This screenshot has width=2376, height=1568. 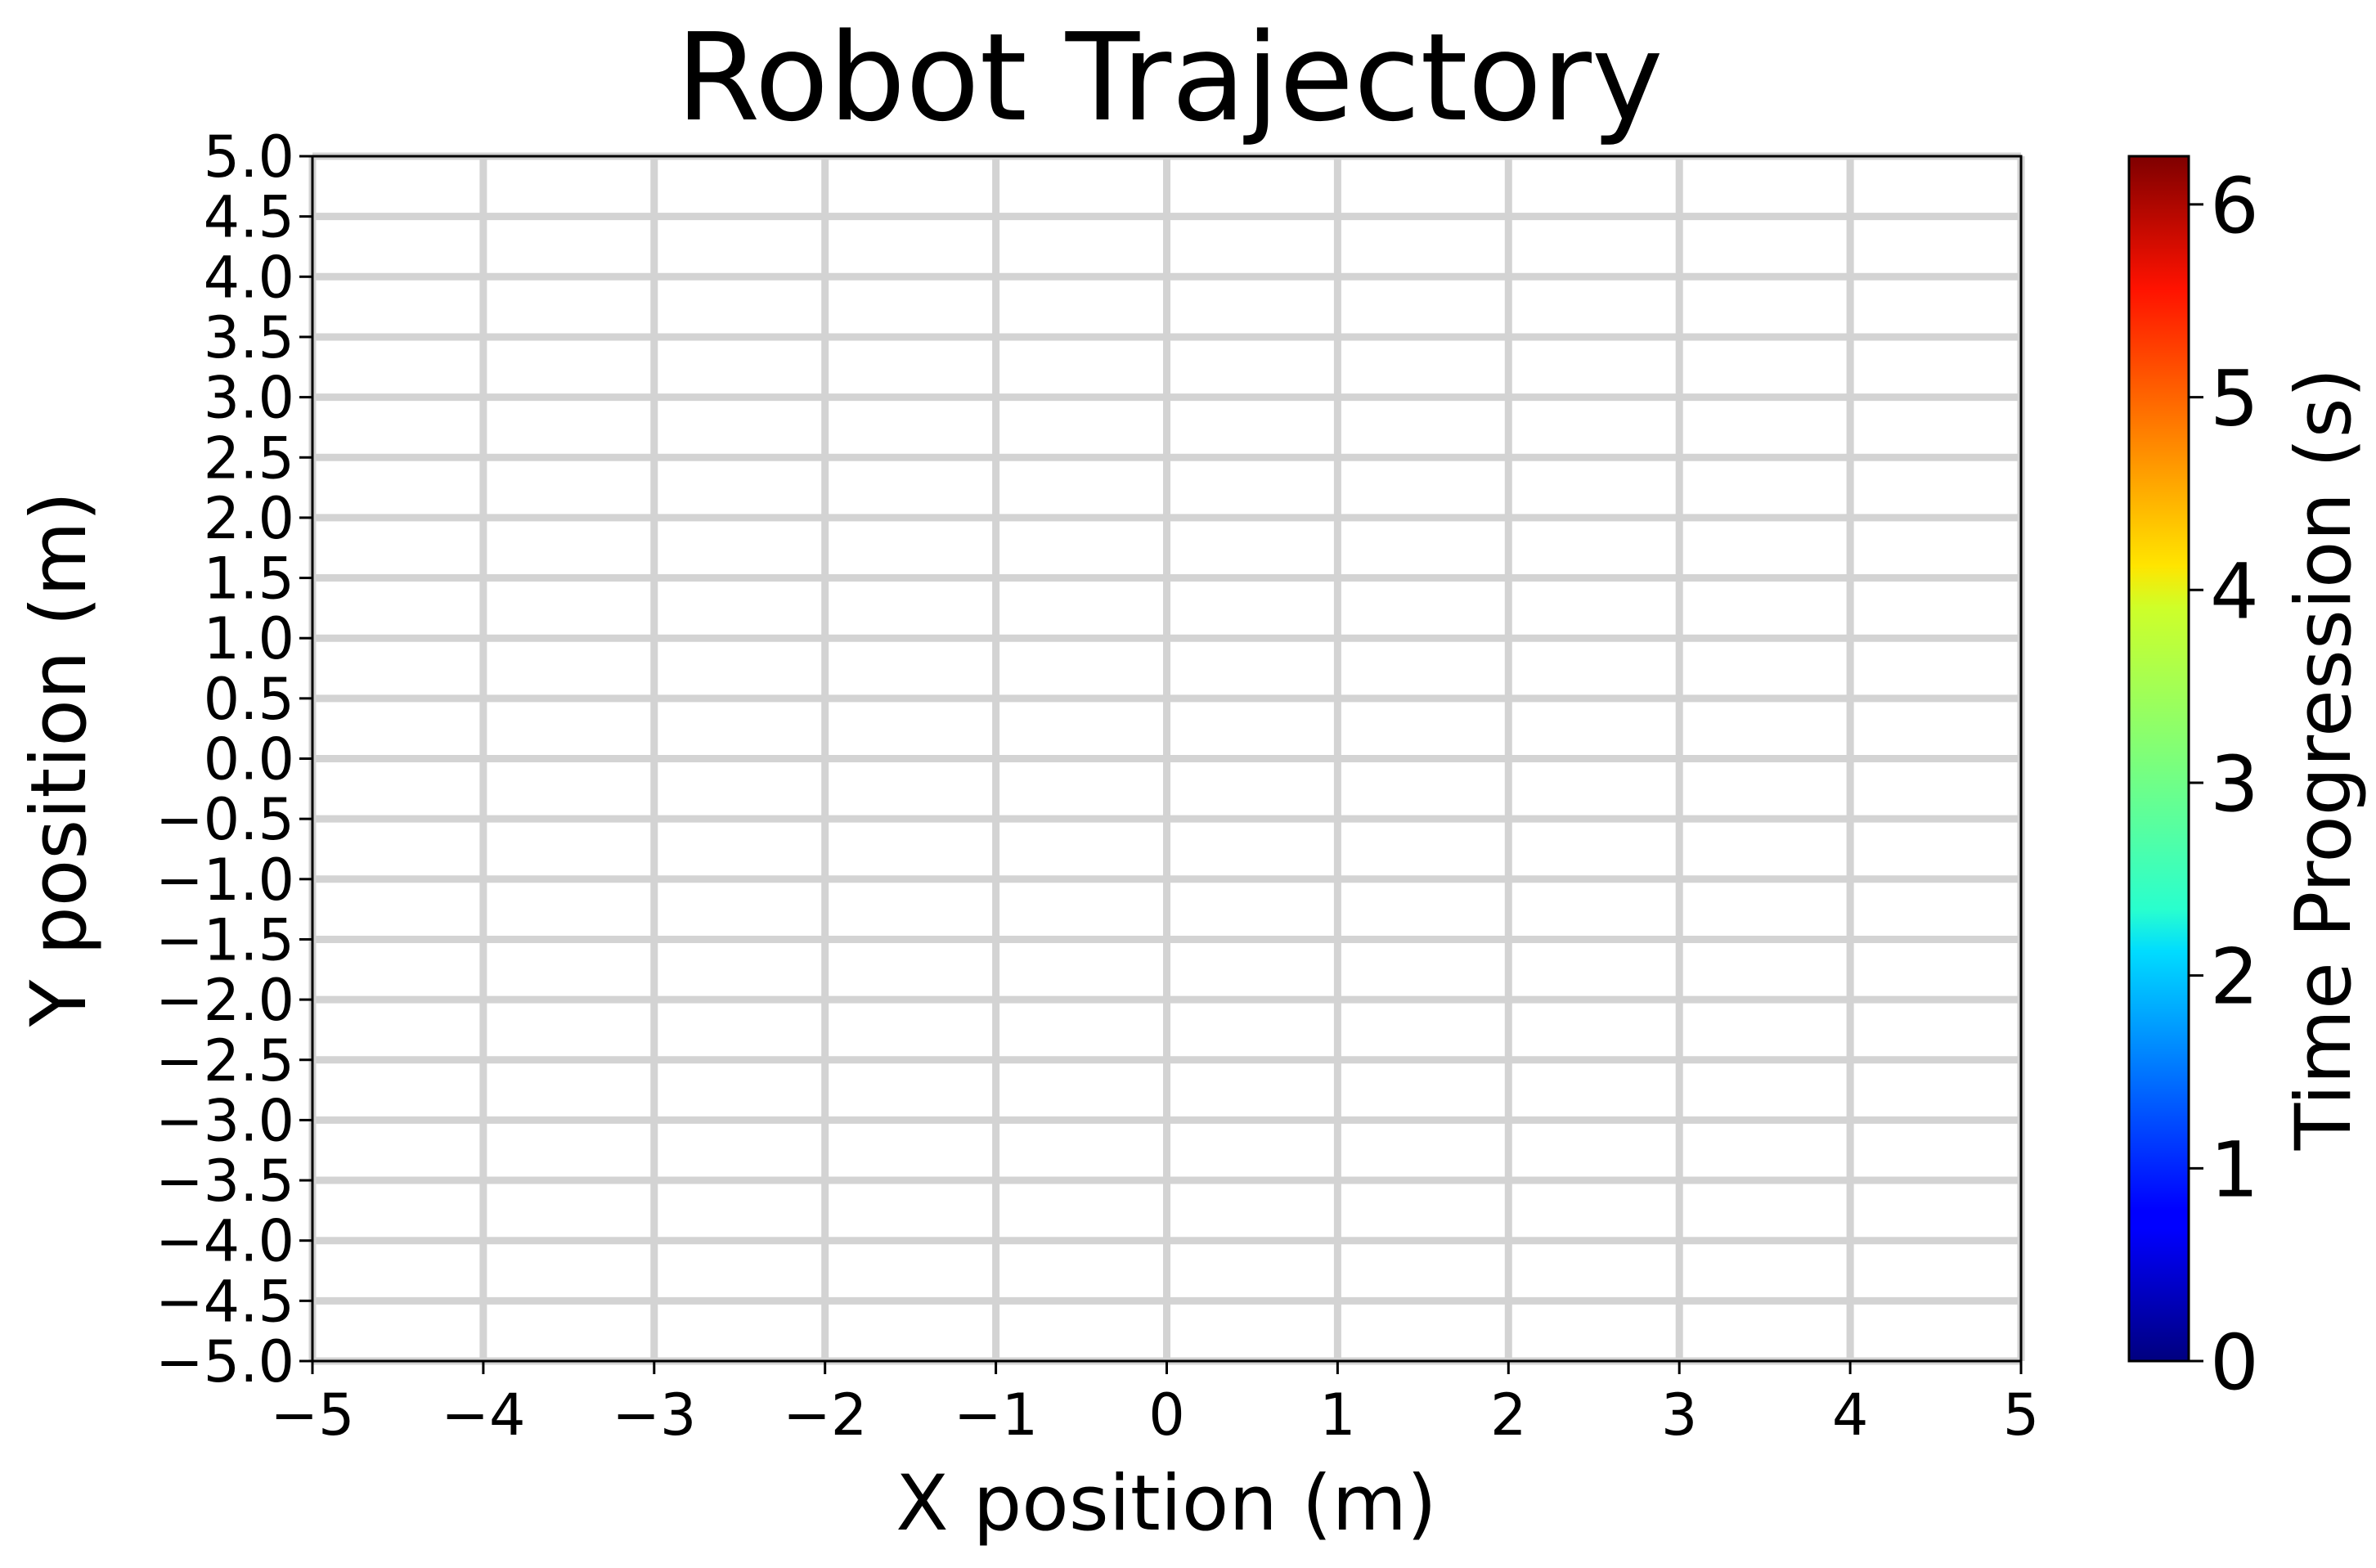 What do you see at coordinates (249, 277) in the screenshot?
I see `y-tick-label: 4.0` at bounding box center [249, 277].